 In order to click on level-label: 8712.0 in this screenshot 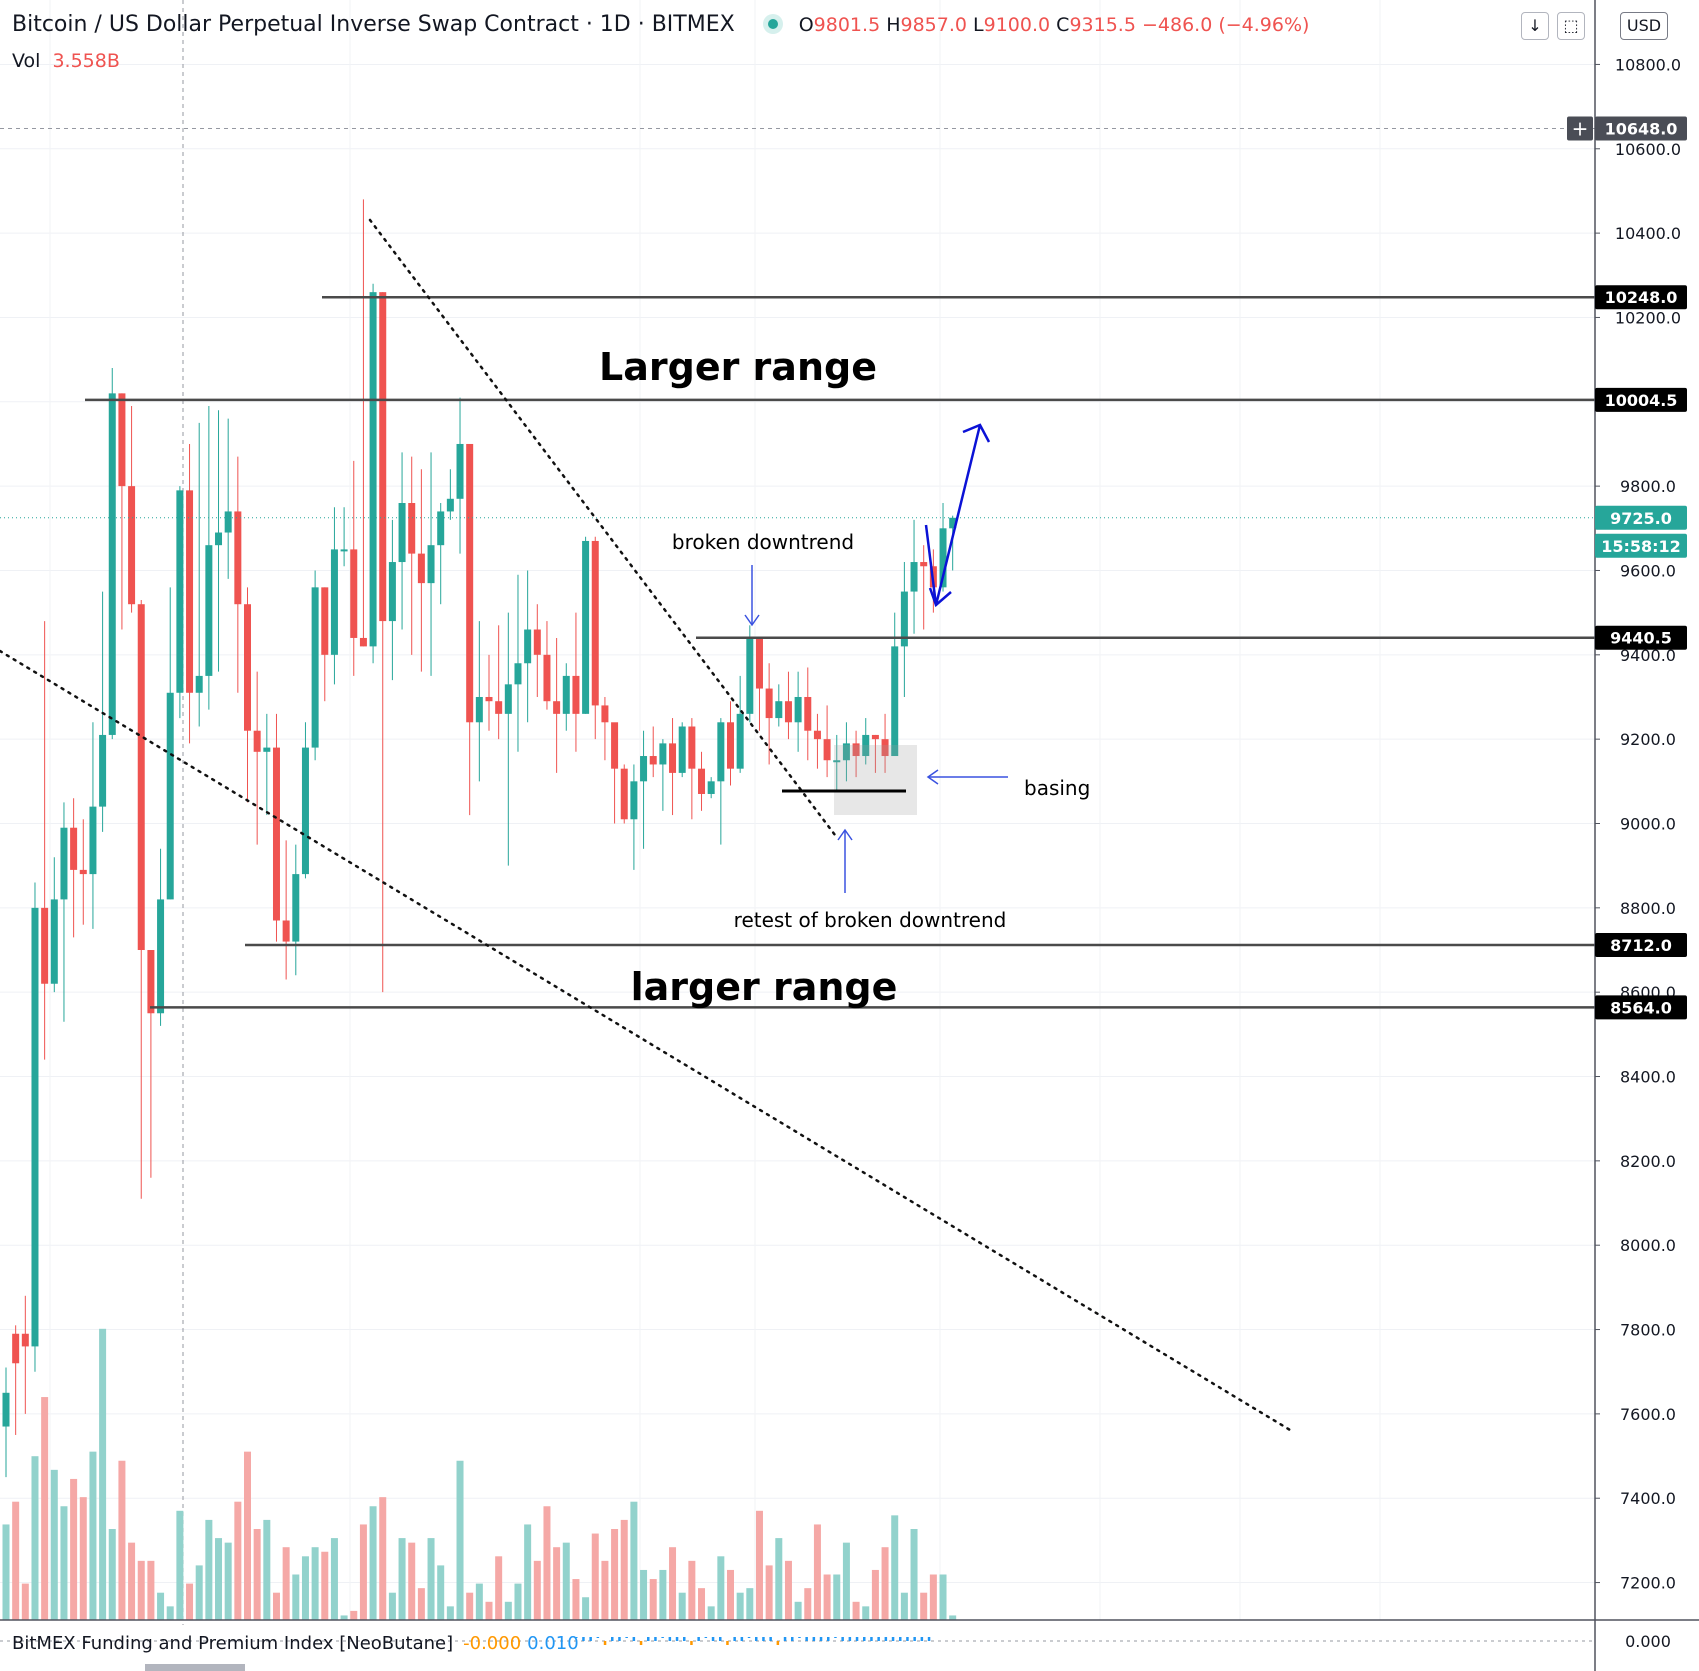, I will do `click(1641, 945)`.